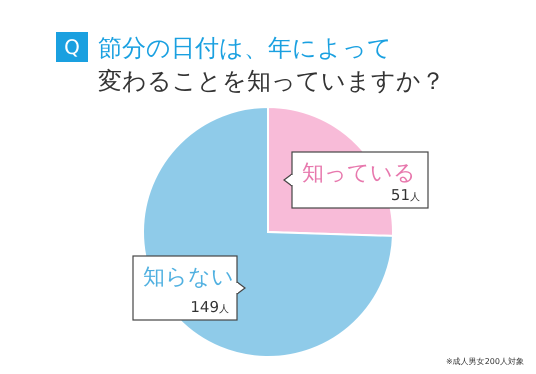  What do you see at coordinates (271, 64) in the screenshot?
I see `chart-title: 節分の日付は、年によって変わることを知っていますか？` at bounding box center [271, 64].